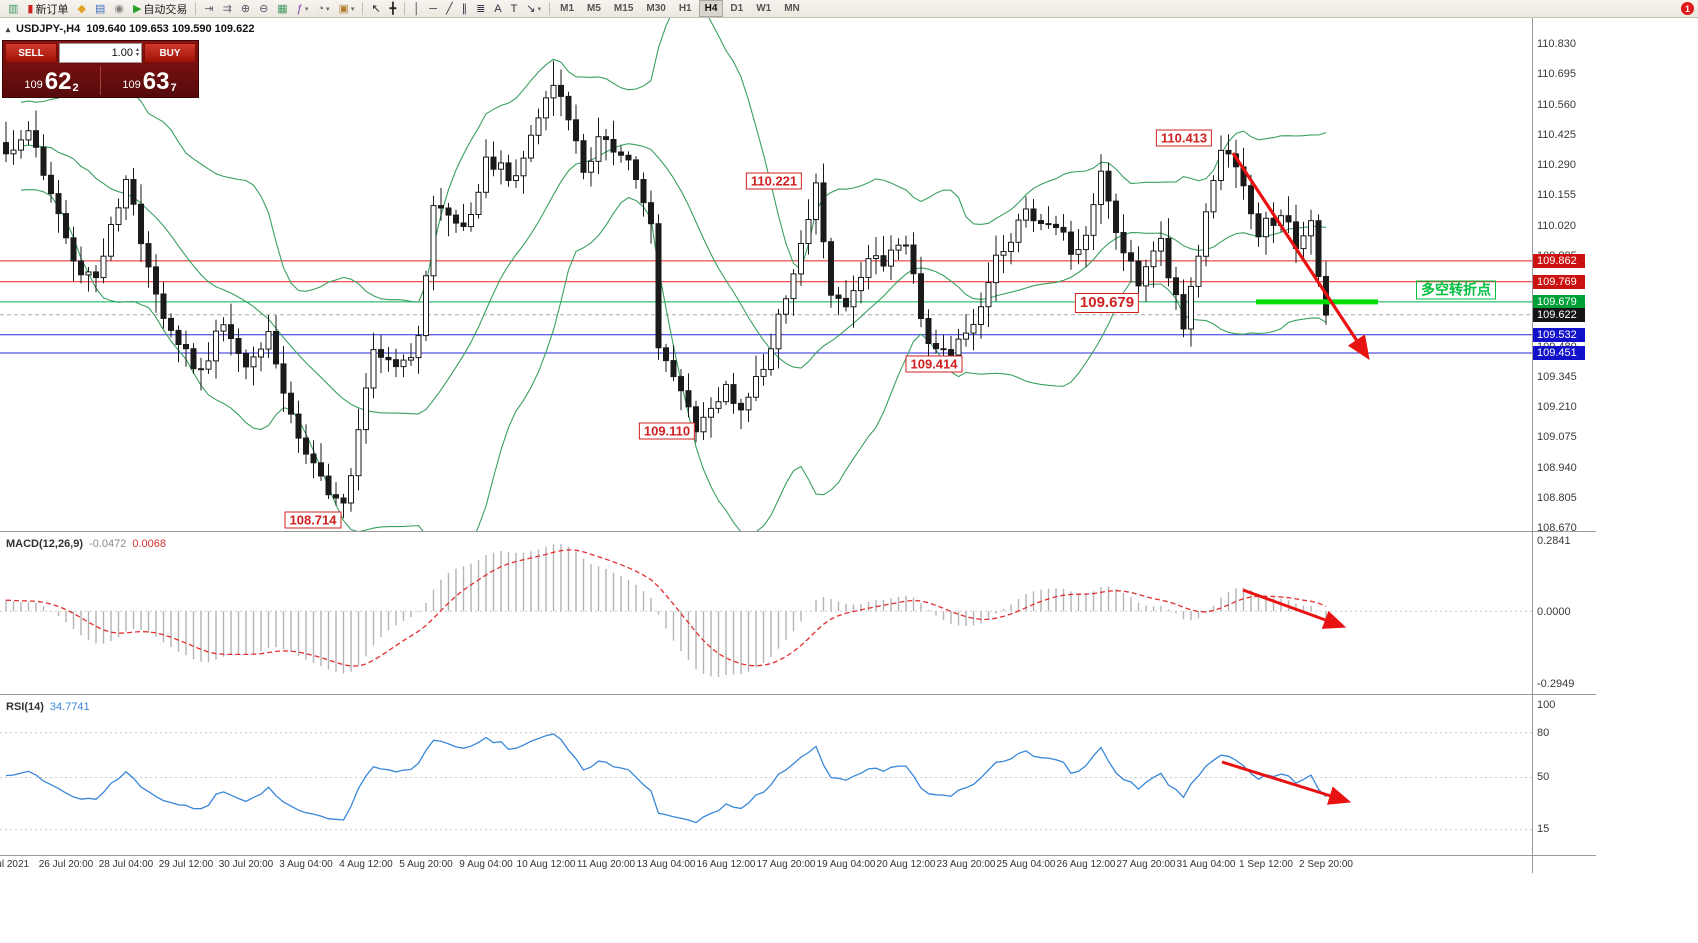 The image size is (1698, 943). Describe the element at coordinates (149, 80) in the screenshot. I see `buy-price: 109 63 7` at that location.